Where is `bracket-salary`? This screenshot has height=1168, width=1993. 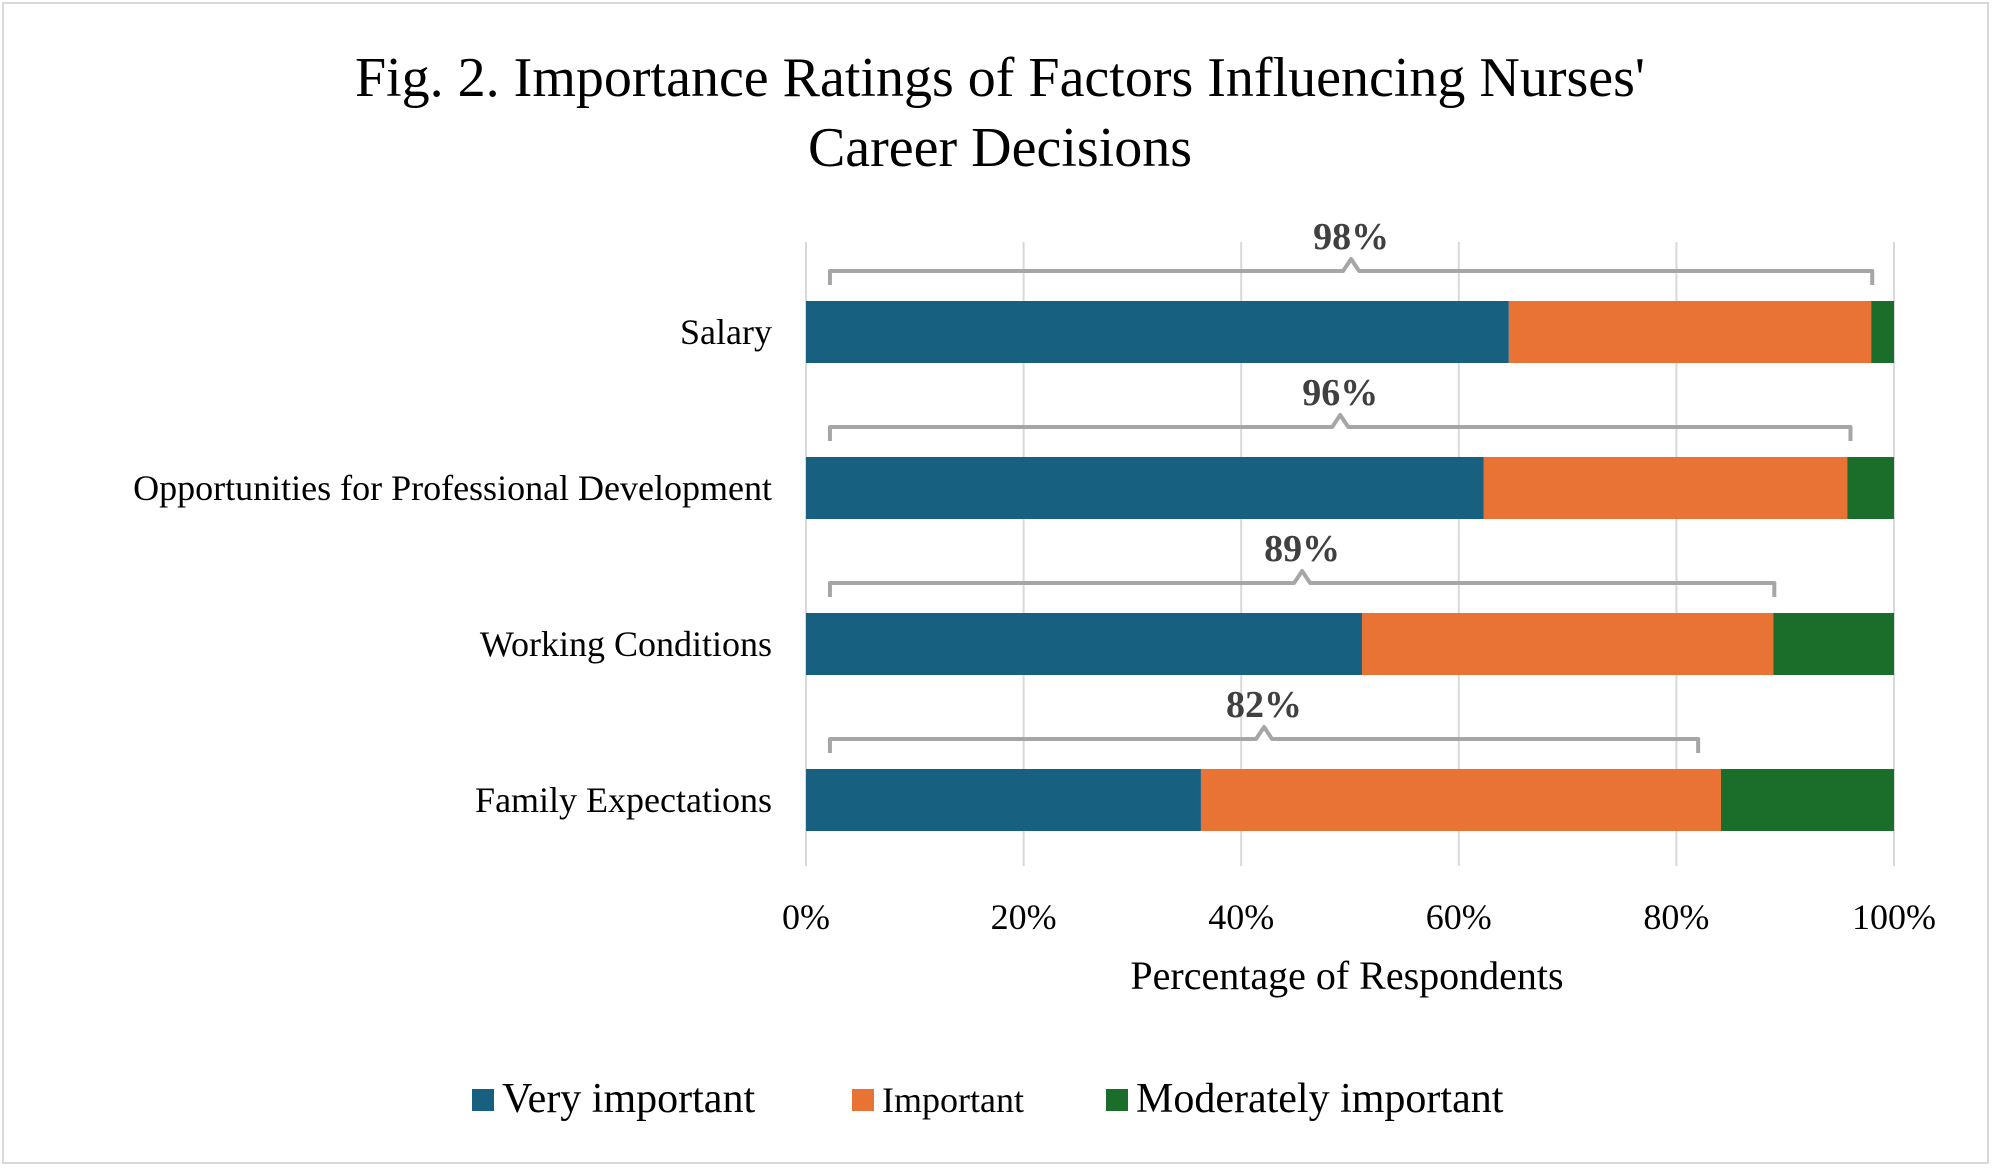
bracket-salary is located at coordinates (1351, 271).